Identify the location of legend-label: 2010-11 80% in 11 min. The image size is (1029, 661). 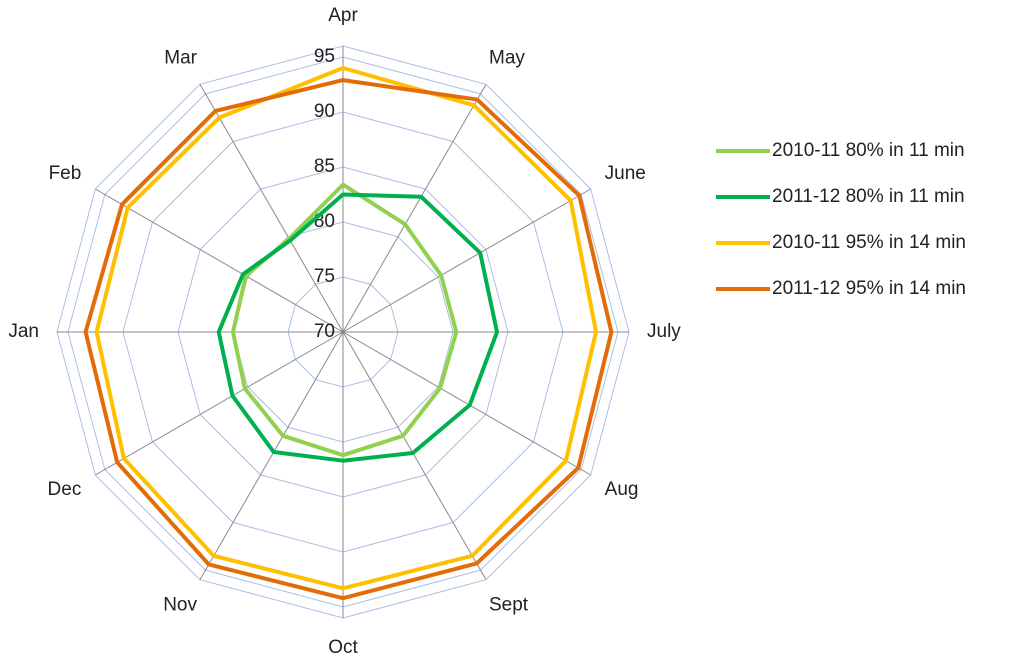
(868, 150).